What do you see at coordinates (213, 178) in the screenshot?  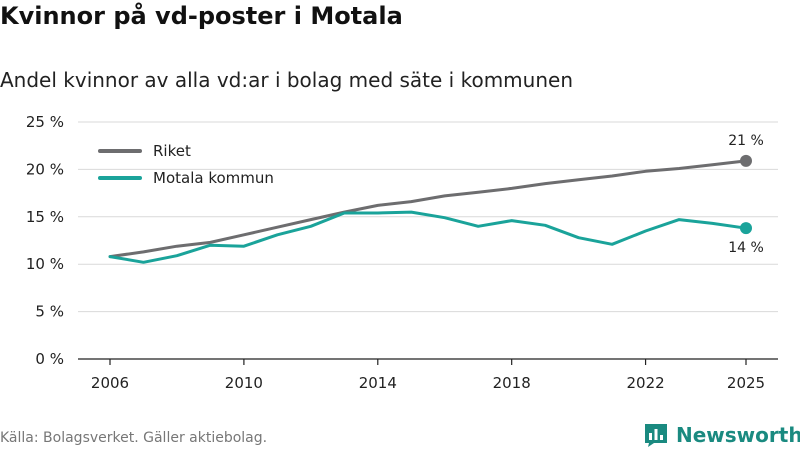 I see `legend-label-motala: Motala kommun` at bounding box center [213, 178].